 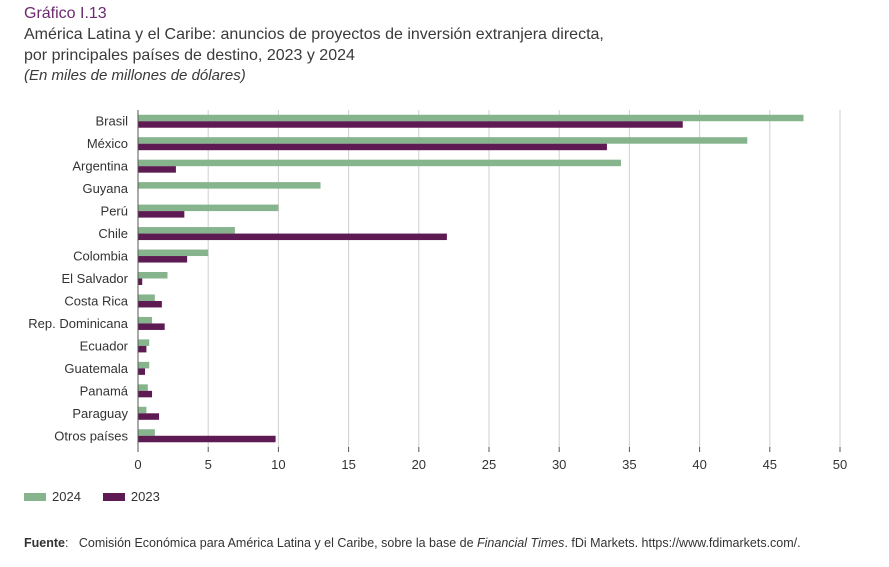 I want to click on bar-2024-peru, so click(x=208, y=208).